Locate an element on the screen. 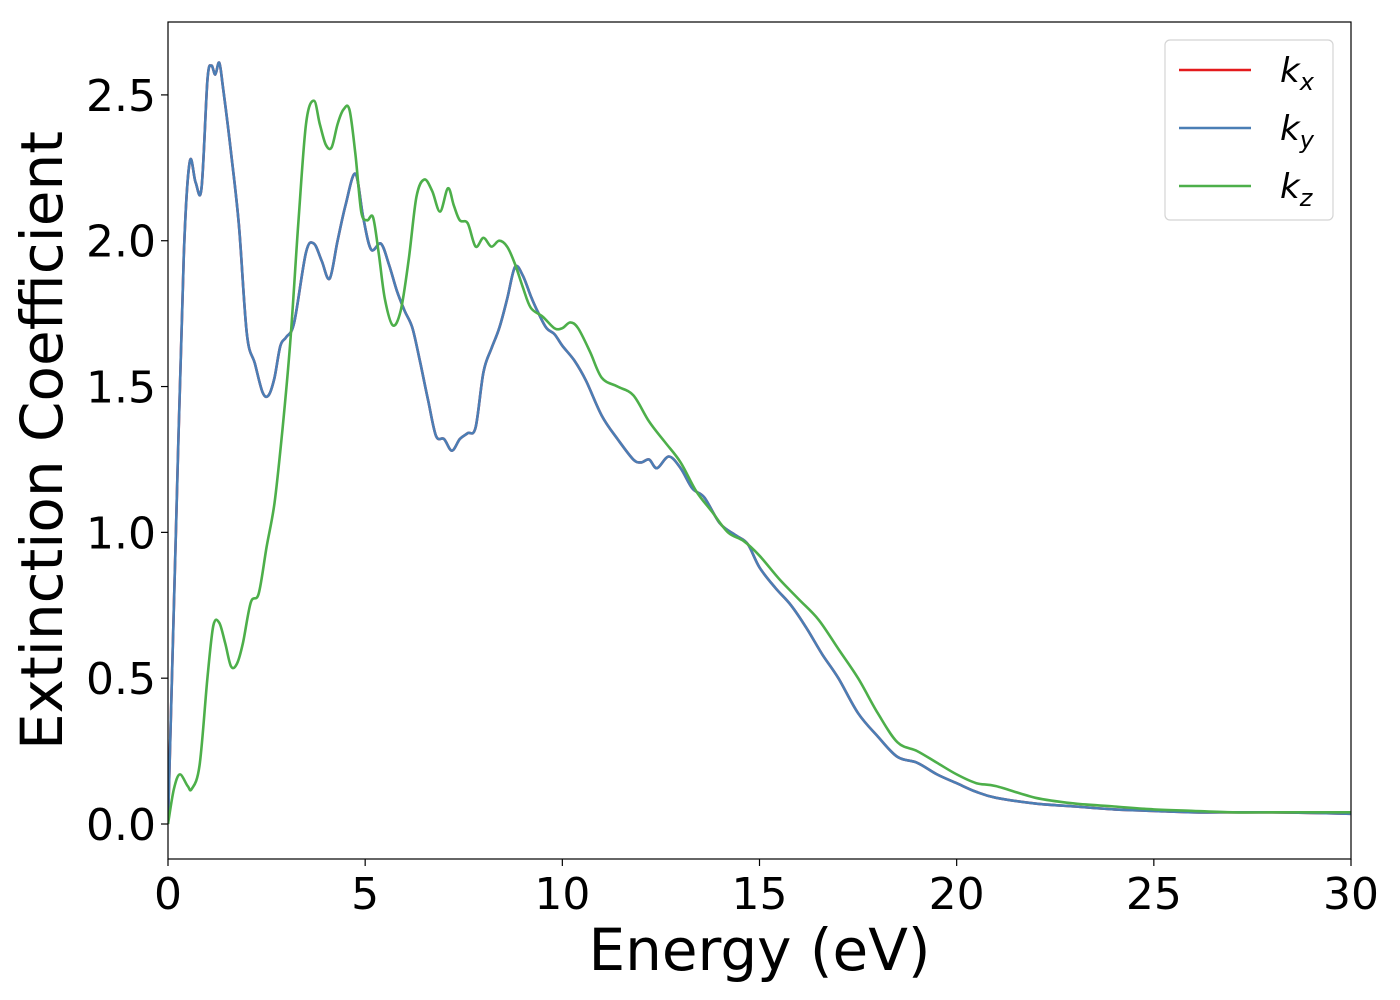 The width and height of the screenshot is (1400, 1000). y-axis: 0.0 0.5 1.0 1.5 2.0 2.5 is located at coordinates (127, 461).